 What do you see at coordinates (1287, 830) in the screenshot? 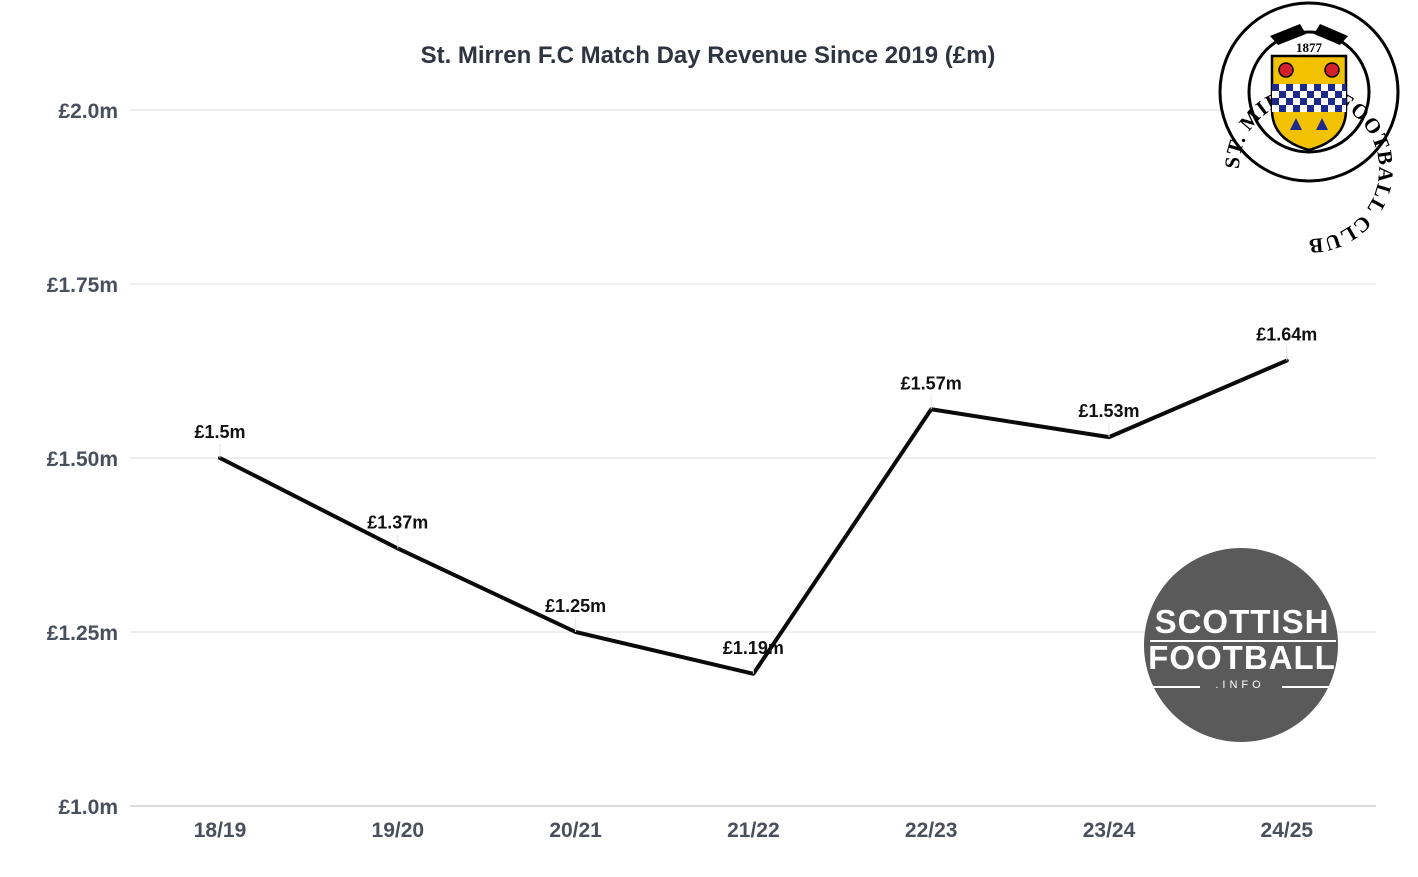
I see `x-tick-label: 24/25` at bounding box center [1287, 830].